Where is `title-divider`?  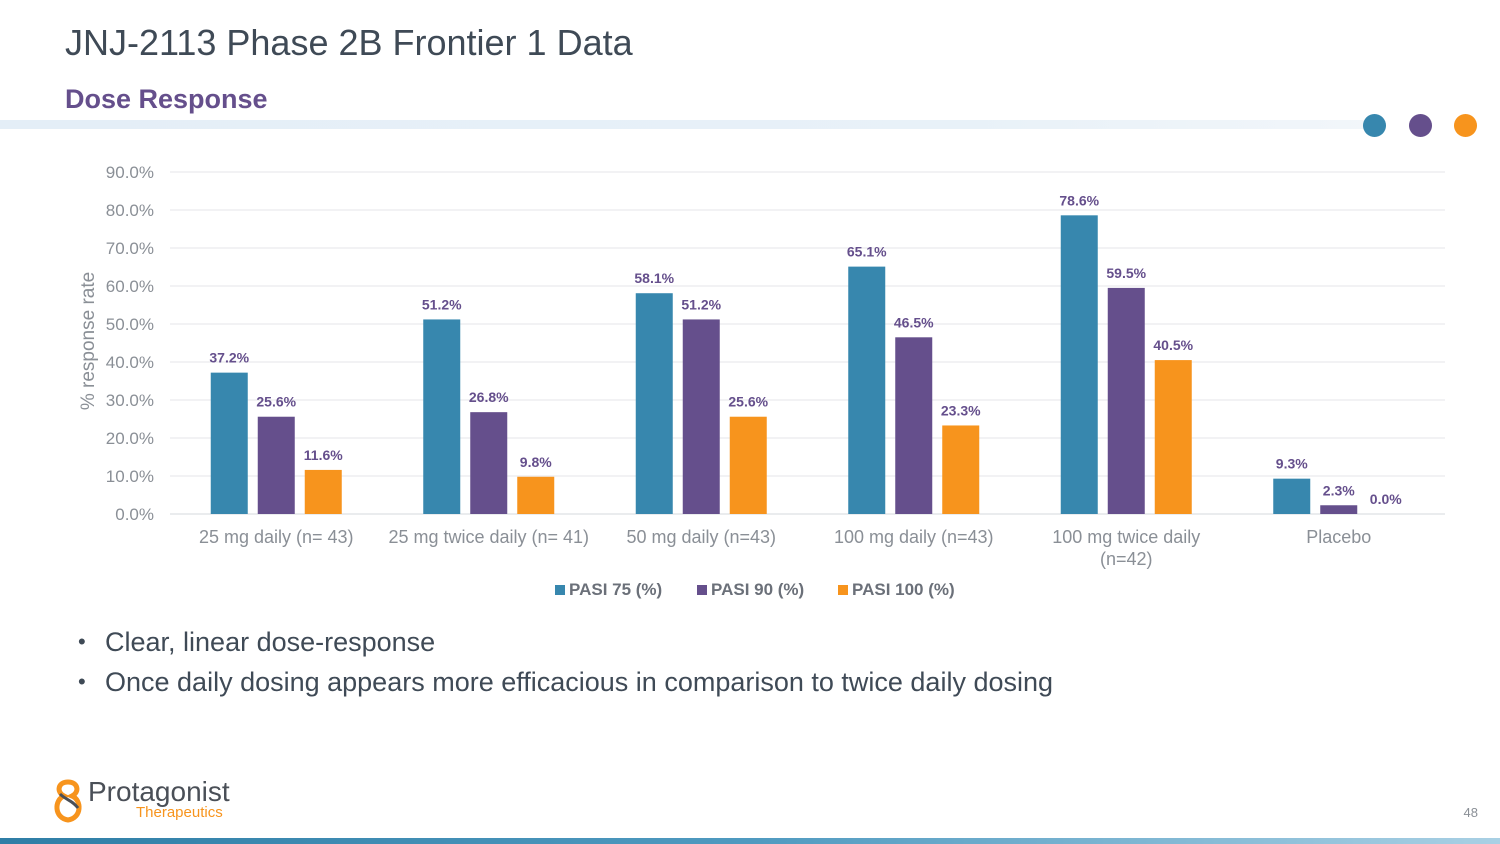 title-divider is located at coordinates (690, 124).